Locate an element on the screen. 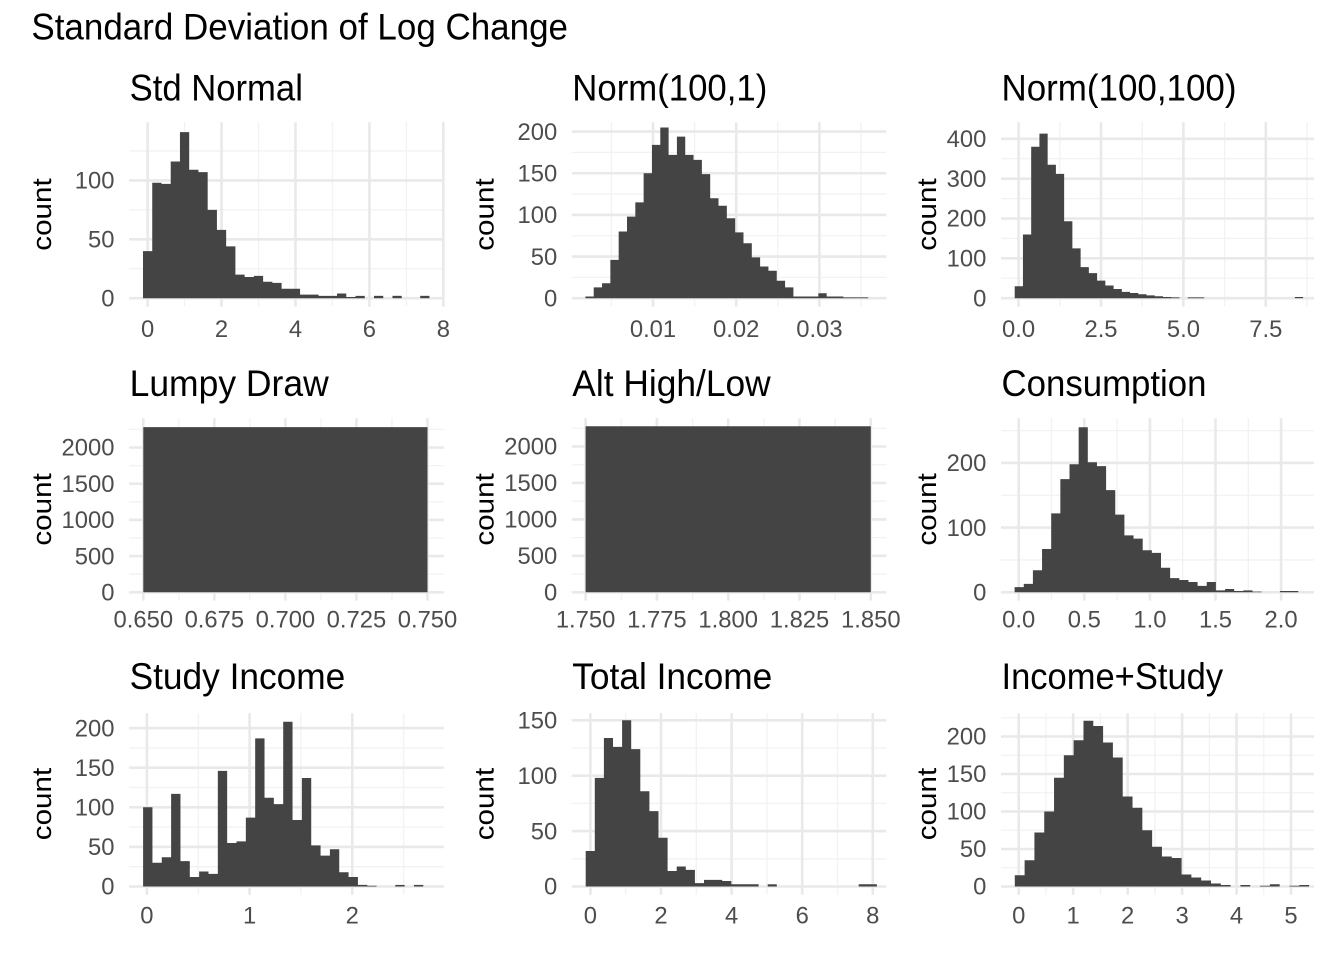  svg-text: 0.725 is located at coordinates (357, 619).